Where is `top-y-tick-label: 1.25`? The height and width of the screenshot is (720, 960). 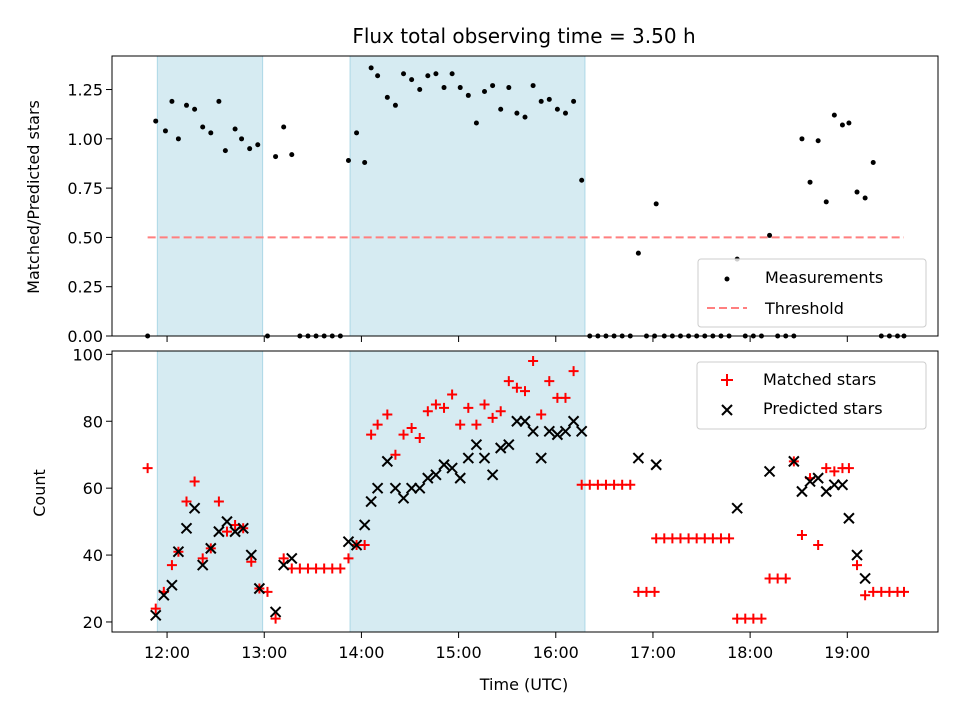 top-y-tick-label: 1.25 is located at coordinates (85, 90).